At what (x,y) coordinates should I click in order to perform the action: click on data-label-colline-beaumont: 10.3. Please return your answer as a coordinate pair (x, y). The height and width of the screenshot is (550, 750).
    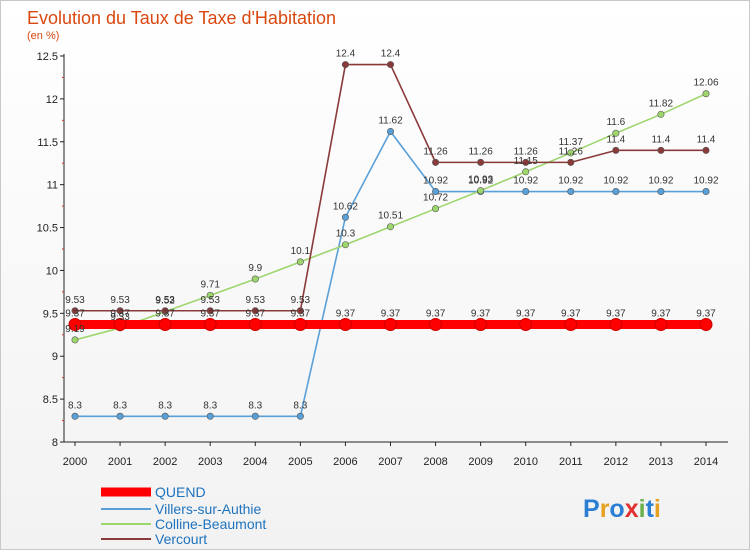
    Looking at the image, I should click on (346, 234).